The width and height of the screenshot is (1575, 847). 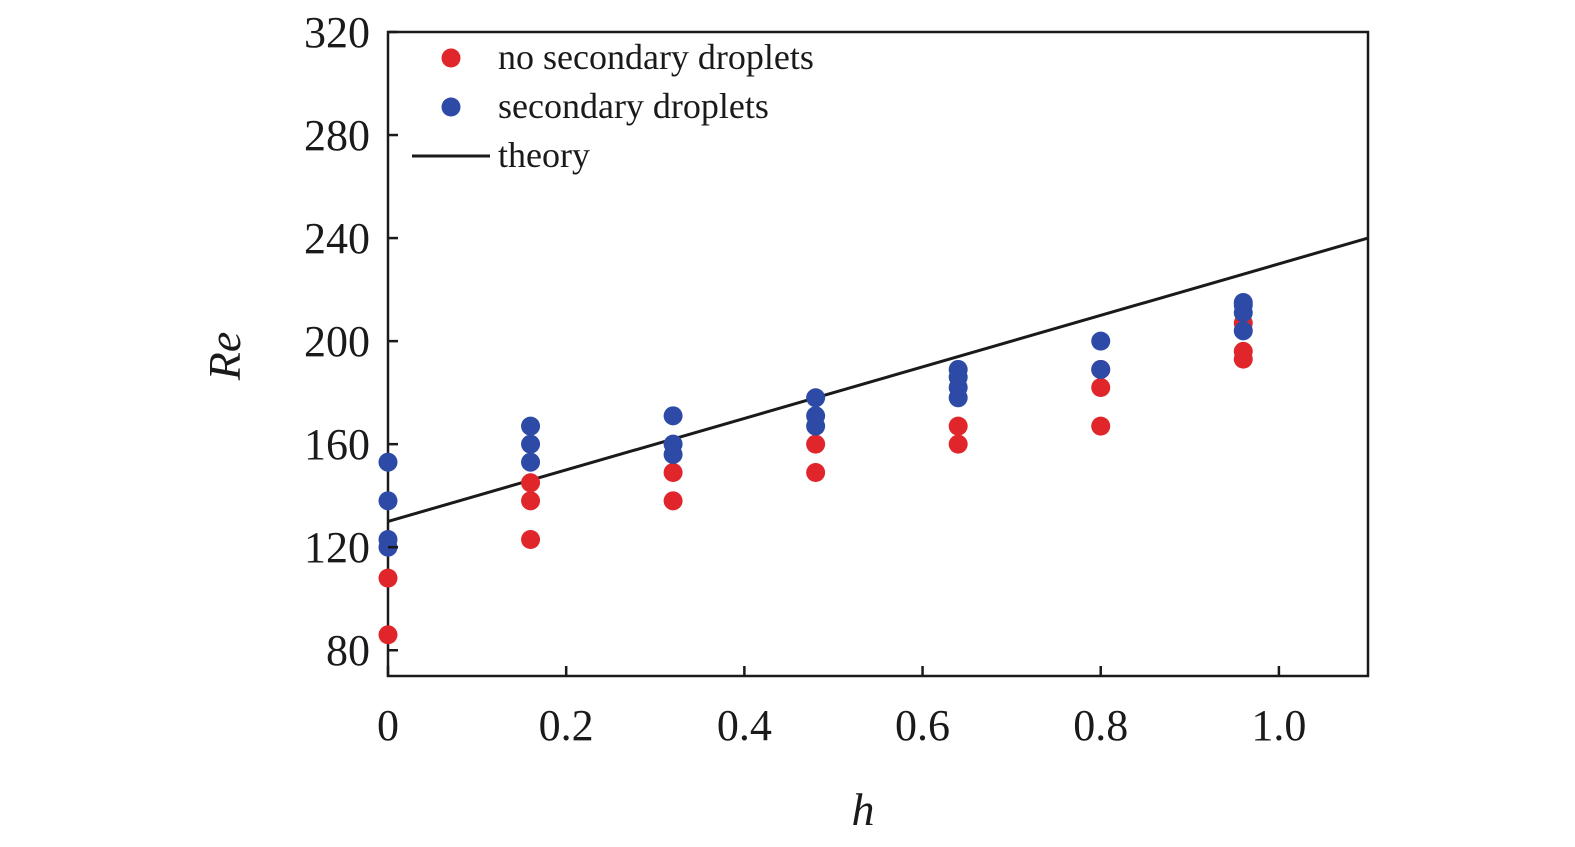 What do you see at coordinates (451, 58) in the screenshot?
I see `legend-marker-no-secondary` at bounding box center [451, 58].